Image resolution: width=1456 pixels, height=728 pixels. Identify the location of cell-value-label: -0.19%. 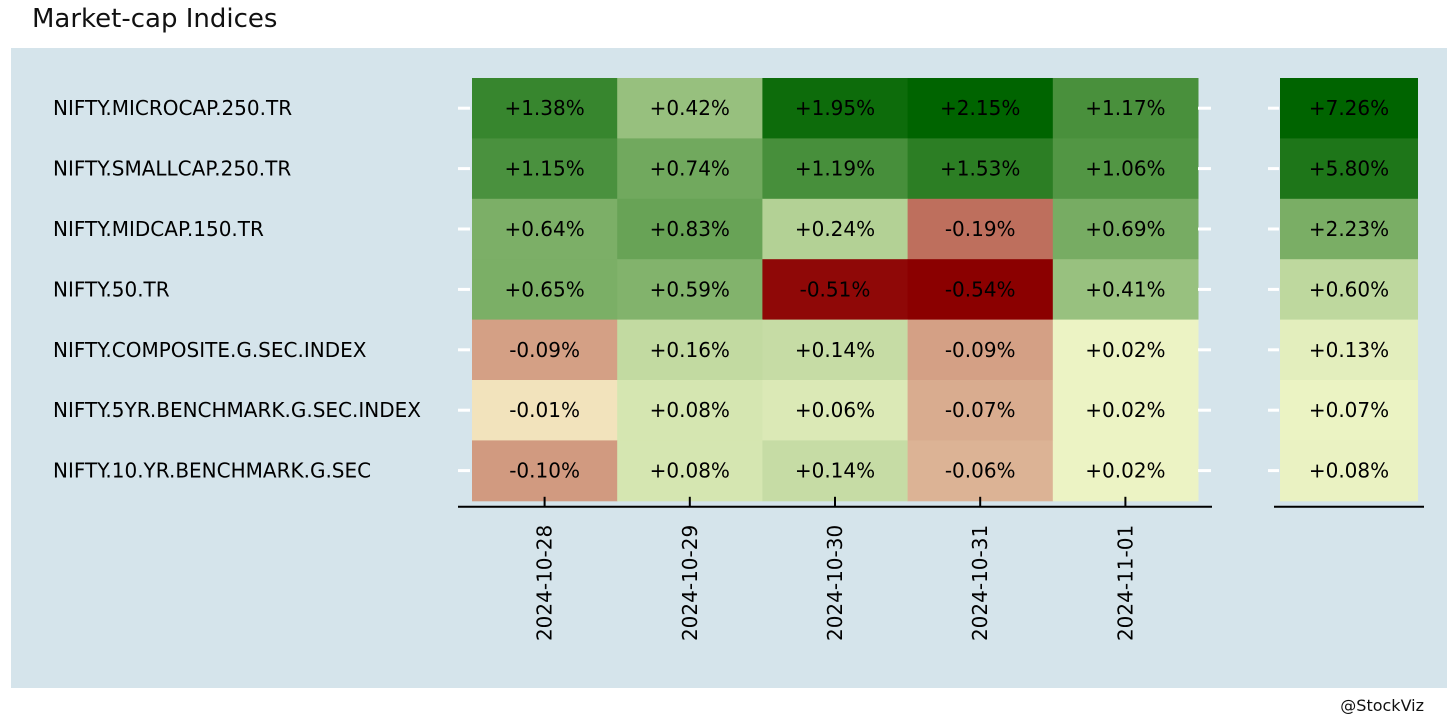
(980, 229).